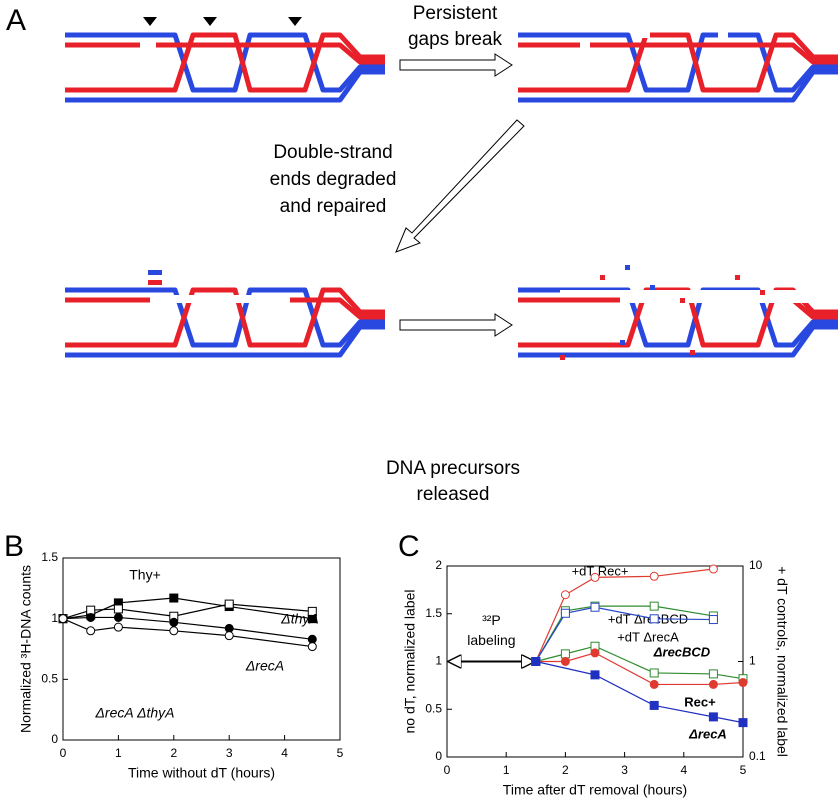 The image size is (840, 800). I want to click on step-label: ends degraded, so click(333, 179).